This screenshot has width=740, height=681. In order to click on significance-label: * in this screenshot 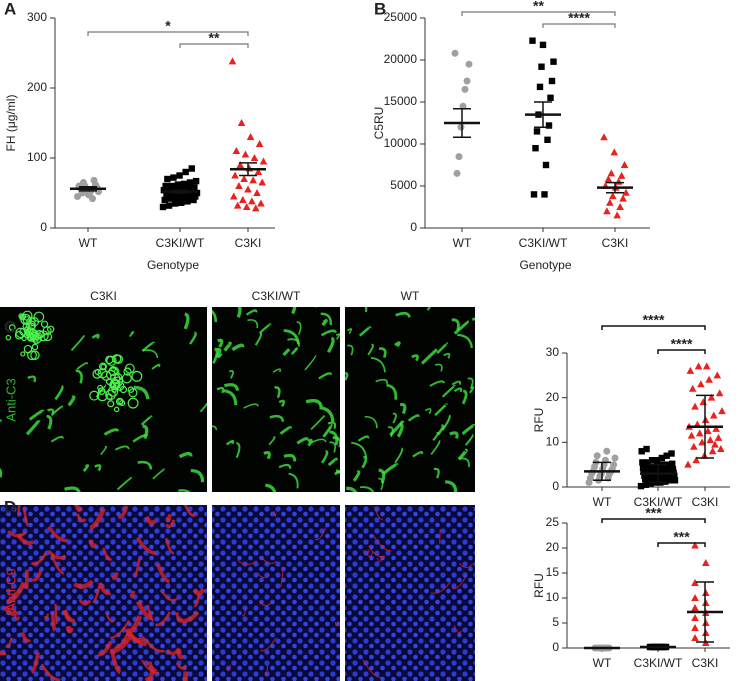, I will do `click(168, 26)`.